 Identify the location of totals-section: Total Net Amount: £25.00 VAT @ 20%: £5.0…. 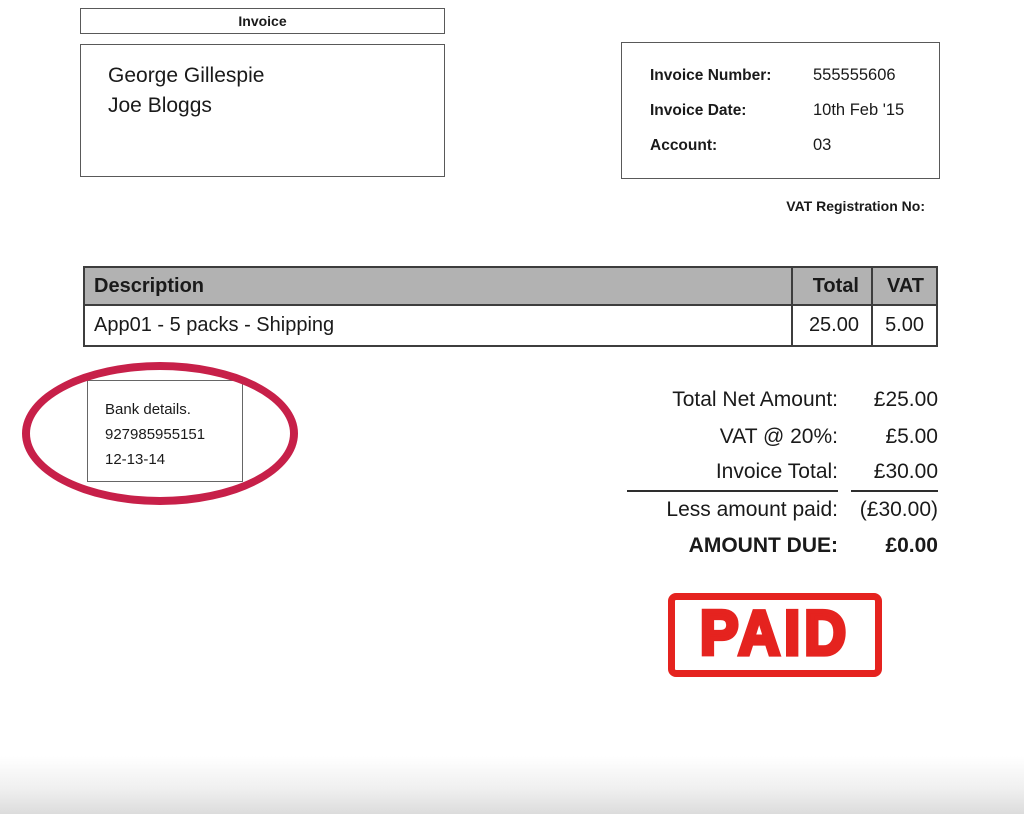
(782, 473).